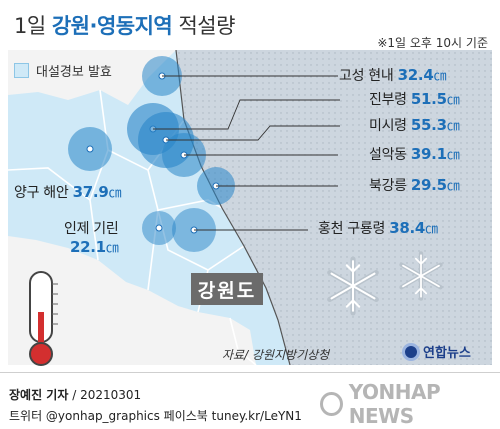  Describe the element at coordinates (414, 99) in the screenshot. I see `station-label-jinburyeong: 진부령 51.5㎝` at that location.